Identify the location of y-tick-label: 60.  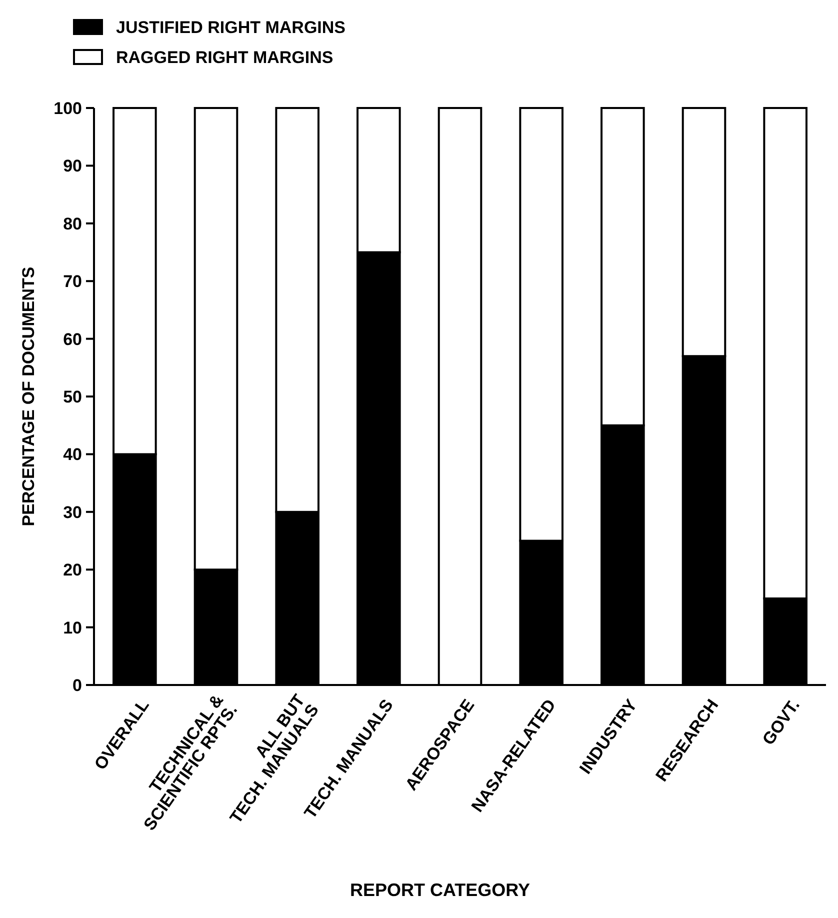
(72, 339).